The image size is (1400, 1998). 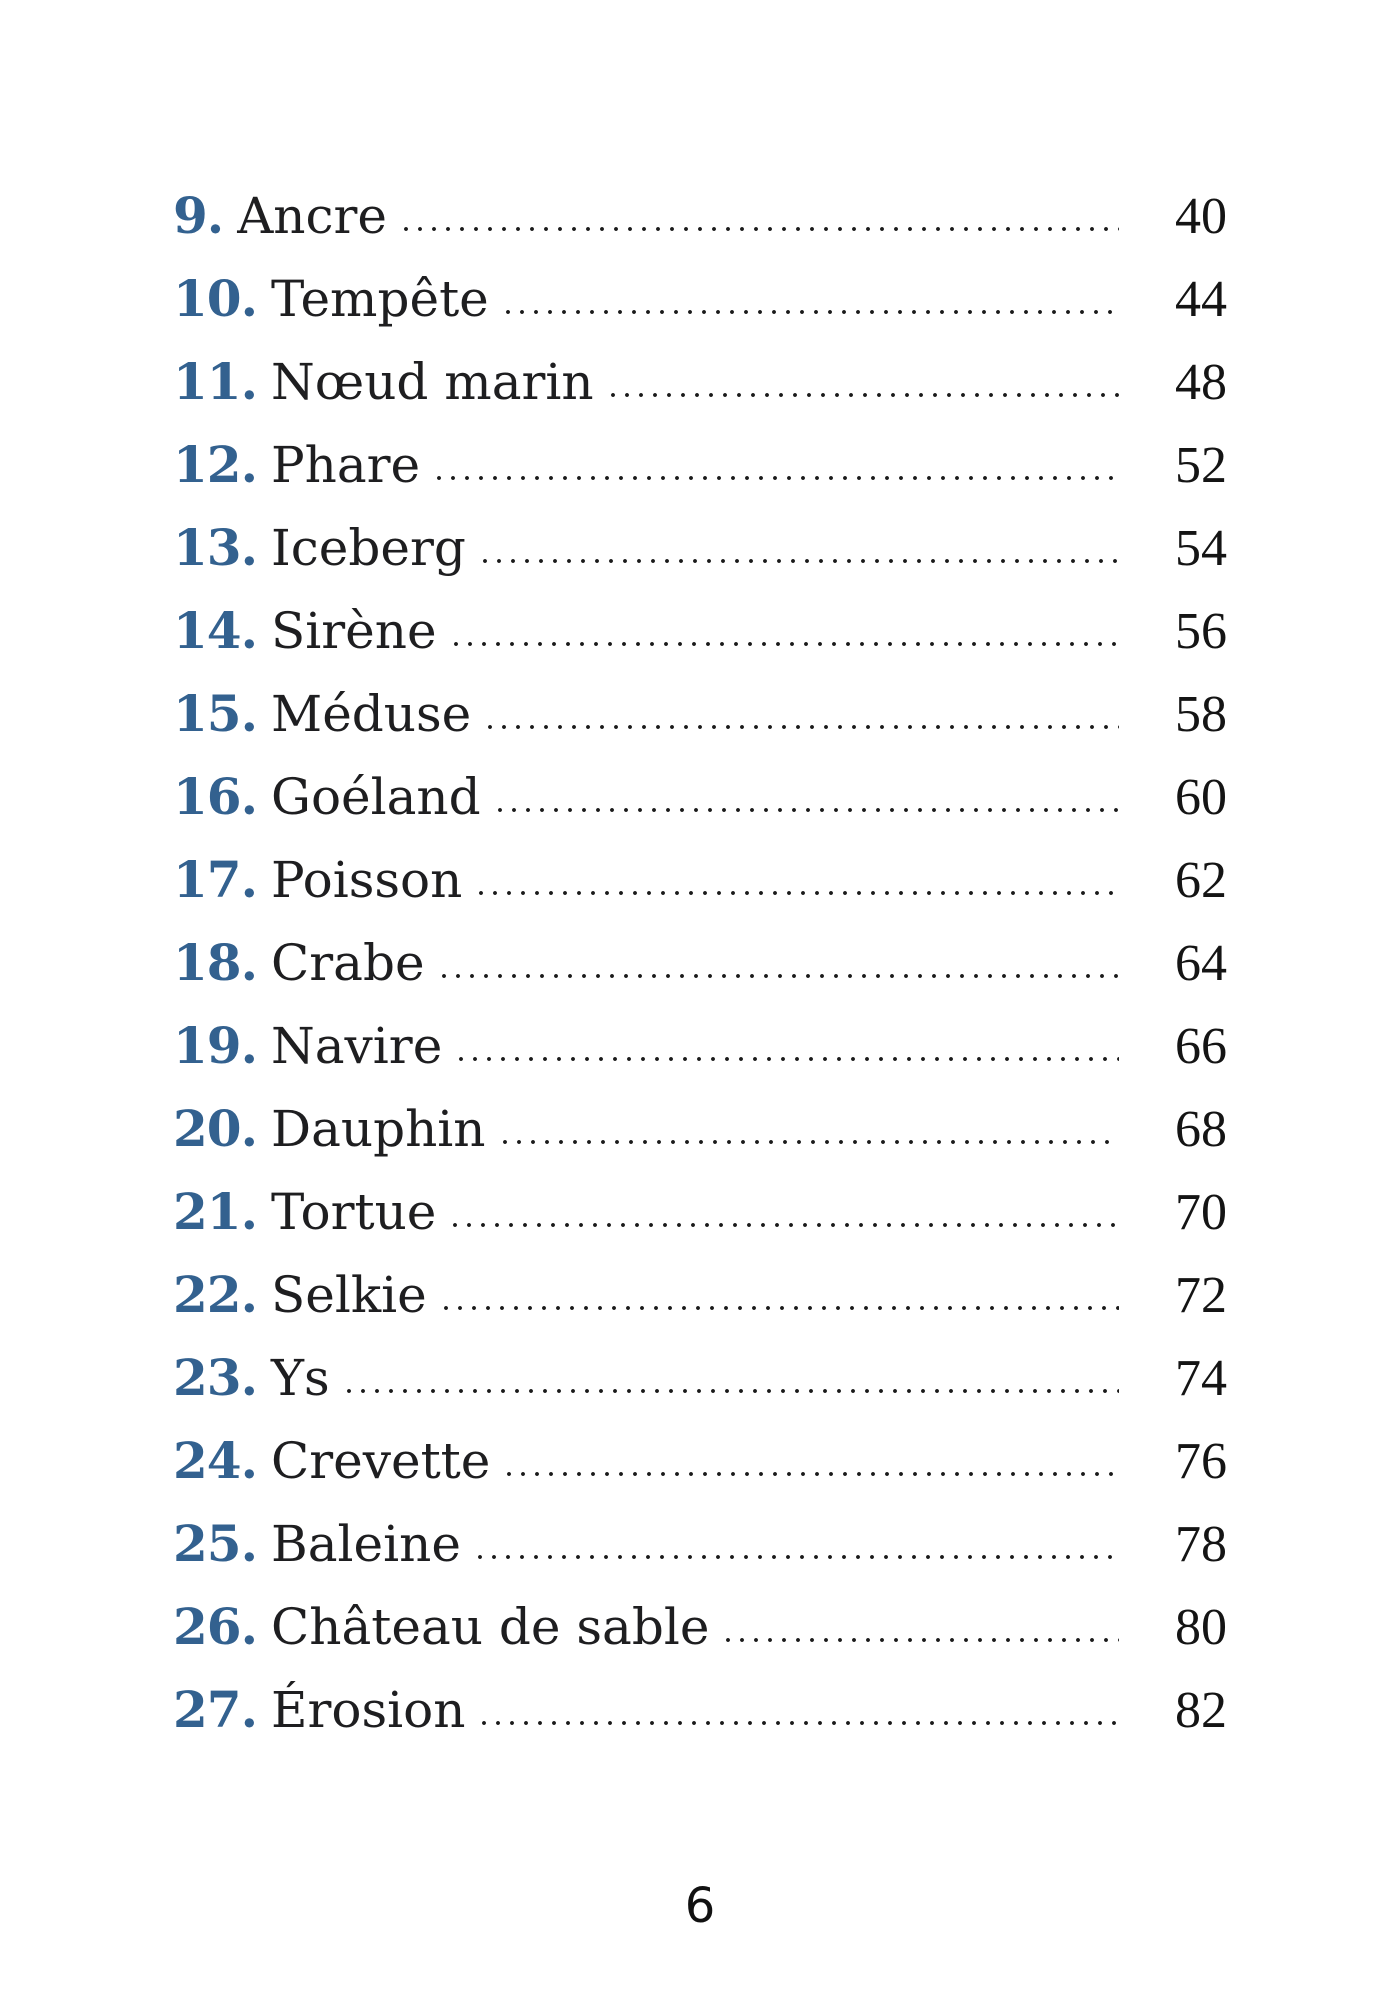 What do you see at coordinates (1201, 880) in the screenshot?
I see `toc-entry-page: 62` at bounding box center [1201, 880].